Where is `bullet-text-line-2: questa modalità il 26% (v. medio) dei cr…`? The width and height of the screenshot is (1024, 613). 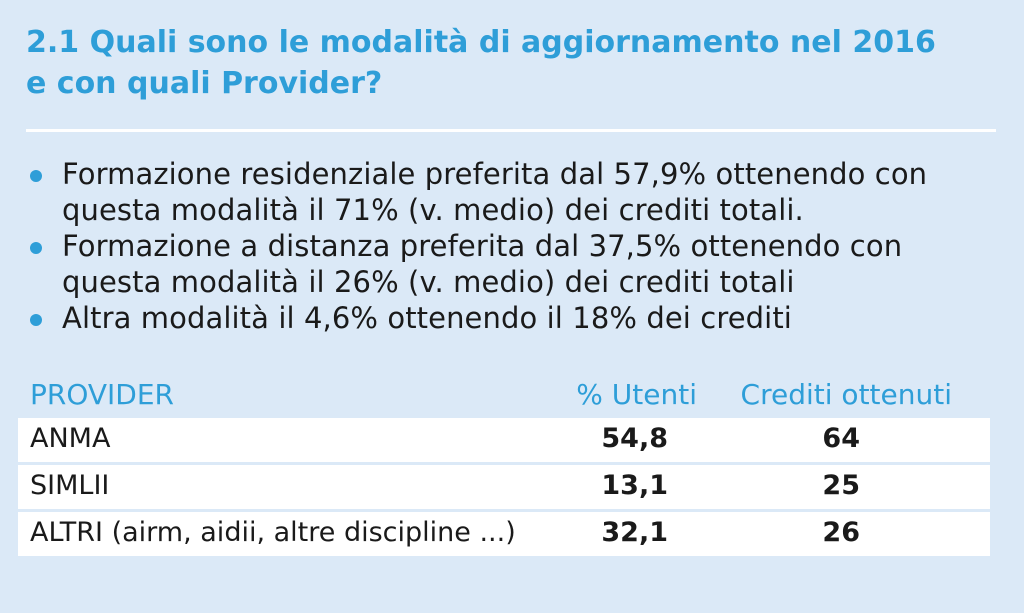 bullet-text-line-2: questa modalità il 26% (v. medio) dei cr… is located at coordinates (428, 282).